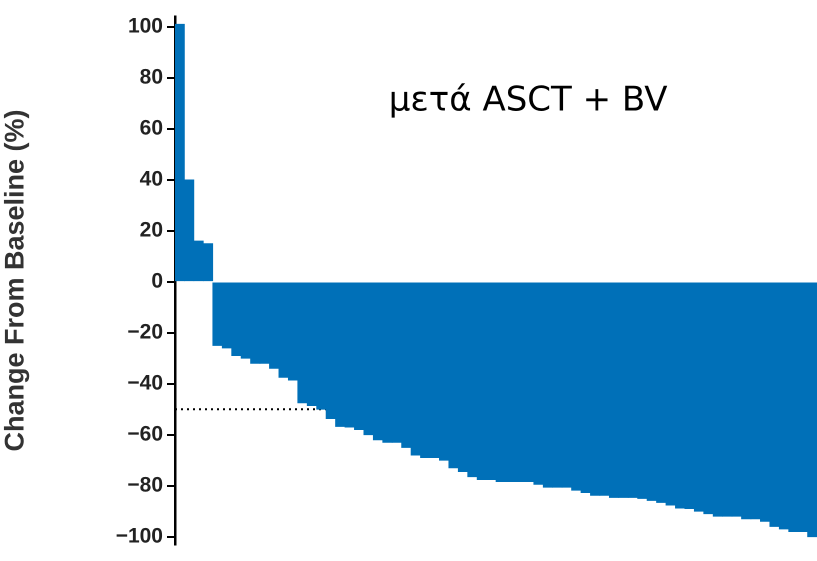  Describe the element at coordinates (145, 383) in the screenshot. I see `y-tick-label: −40` at that location.